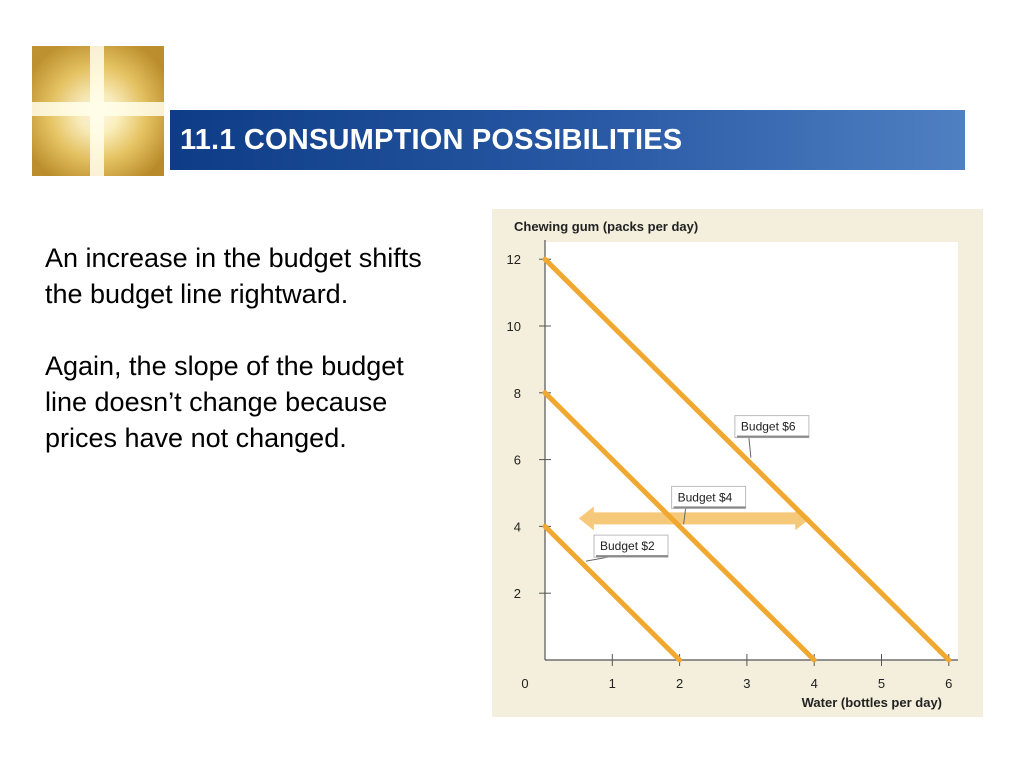 This screenshot has height=768, width=1024. Describe the element at coordinates (517, 526) in the screenshot. I see `y-tick-label-4: 4` at that location.